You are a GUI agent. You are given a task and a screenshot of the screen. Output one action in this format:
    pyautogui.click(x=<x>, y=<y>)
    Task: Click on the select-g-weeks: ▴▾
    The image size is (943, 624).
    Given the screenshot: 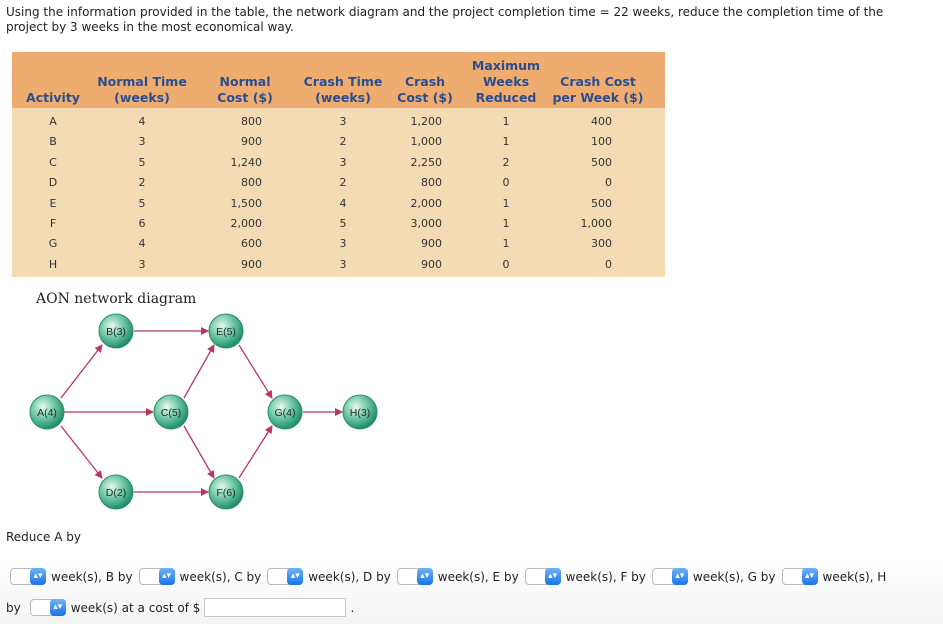 What is the action you would take?
    pyautogui.click(x=799, y=576)
    